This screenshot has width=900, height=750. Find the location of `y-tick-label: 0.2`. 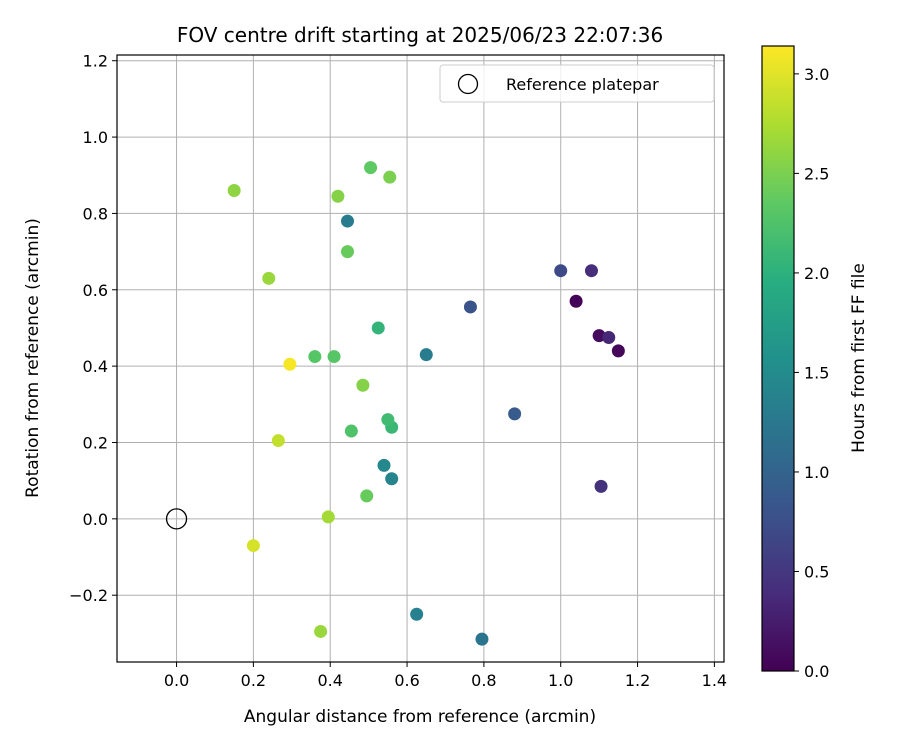

y-tick-label: 0.2 is located at coordinates (95, 442).